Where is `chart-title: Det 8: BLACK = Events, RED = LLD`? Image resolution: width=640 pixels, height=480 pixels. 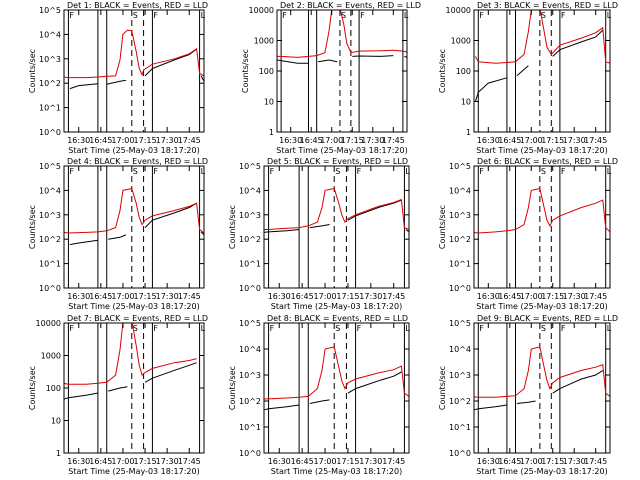
chart-title: Det 8: BLACK = Events, RED = LLD is located at coordinates (337, 318).